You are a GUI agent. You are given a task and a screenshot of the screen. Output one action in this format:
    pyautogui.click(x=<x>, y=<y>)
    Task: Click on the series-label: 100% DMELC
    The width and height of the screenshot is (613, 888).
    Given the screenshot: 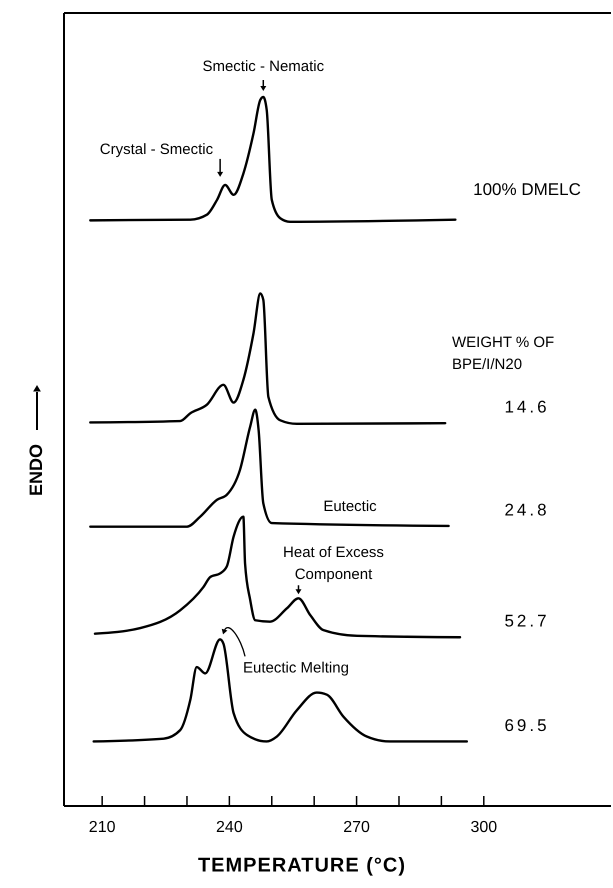 What is the action you would take?
    pyautogui.click(x=527, y=190)
    